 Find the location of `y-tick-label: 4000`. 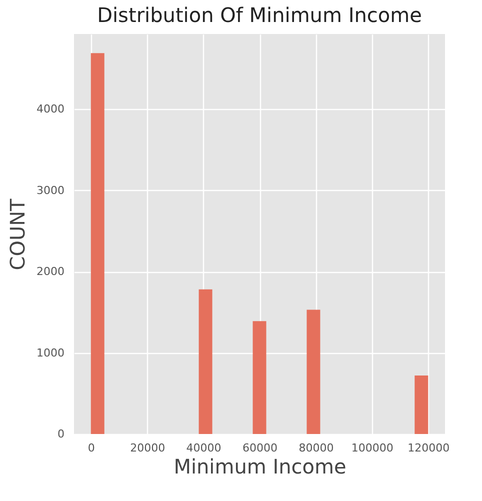

y-tick-label: 4000 is located at coordinates (50, 109).